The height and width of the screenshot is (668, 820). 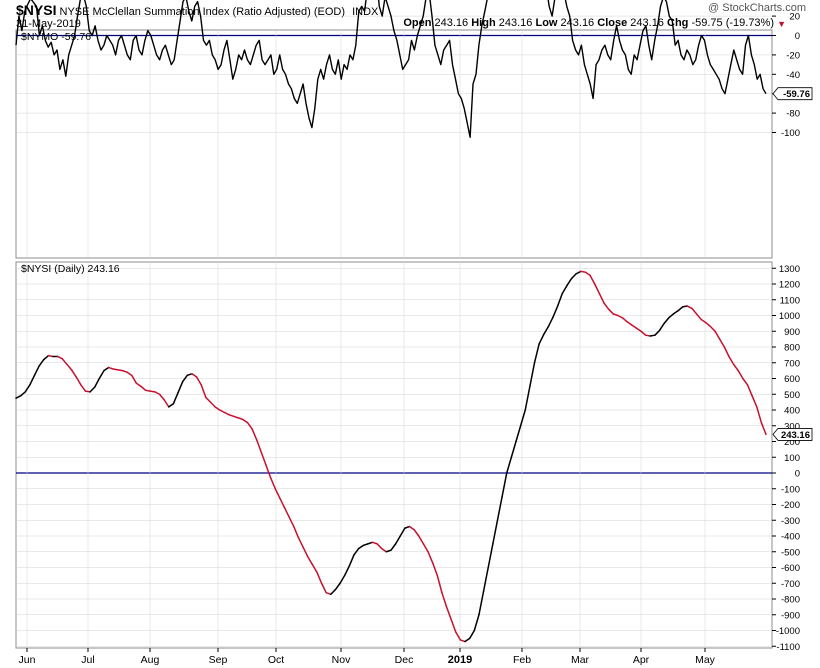 I want to click on y-tick-label: -1000, so click(x=788, y=631).